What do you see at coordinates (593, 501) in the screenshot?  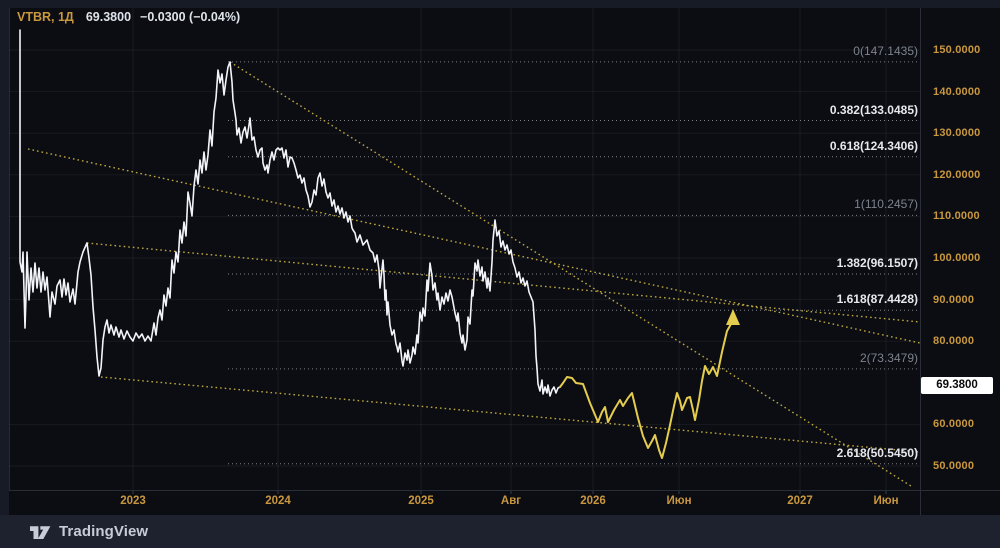 I see `time-axis-label: 2026` at bounding box center [593, 501].